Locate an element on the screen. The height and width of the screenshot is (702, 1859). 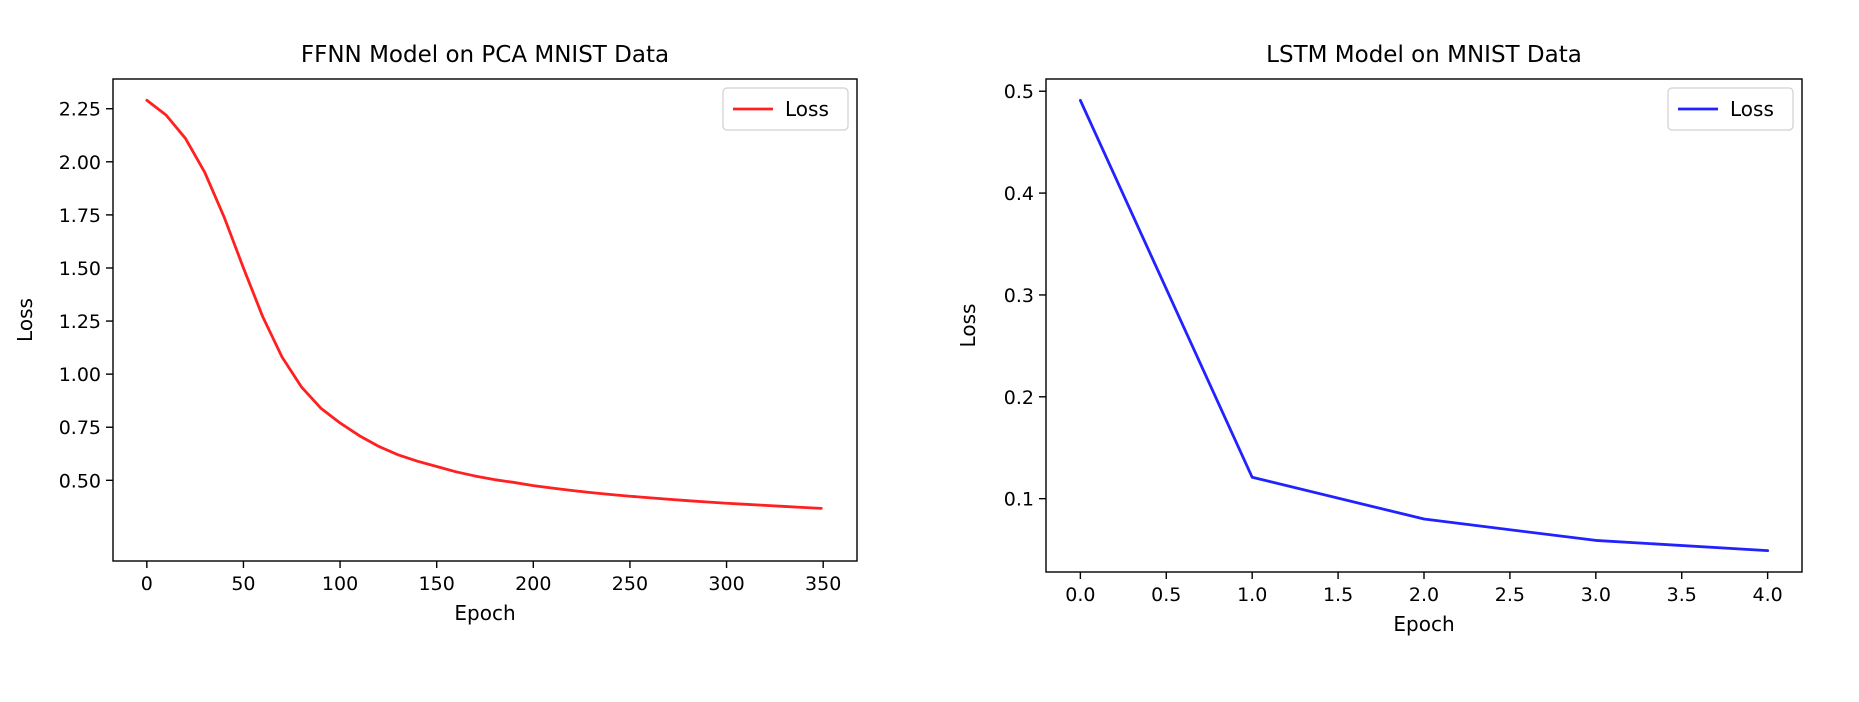
ffnn-y-tick-label: 1.50 is located at coordinates (80, 269).